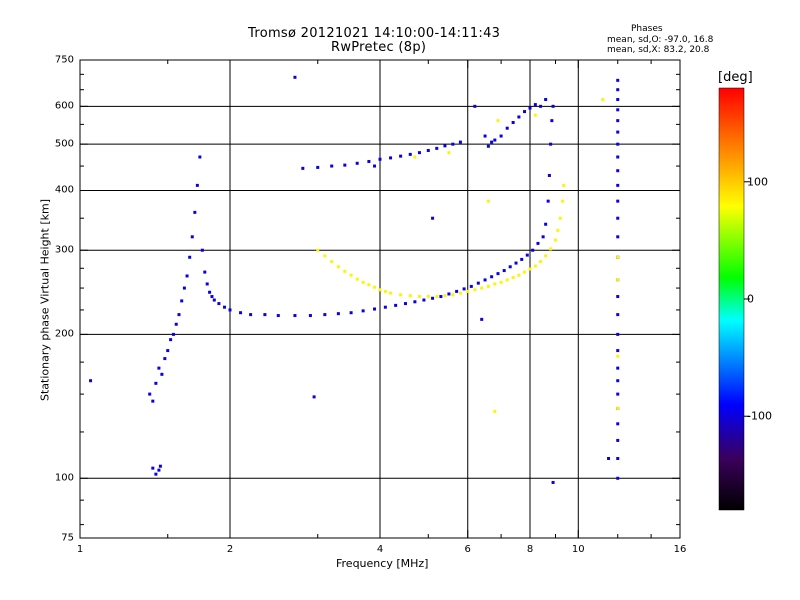 The height and width of the screenshot is (600, 800). I want to click on stats-x: mean, sd,X: 83.2, 20.8, so click(658, 50).